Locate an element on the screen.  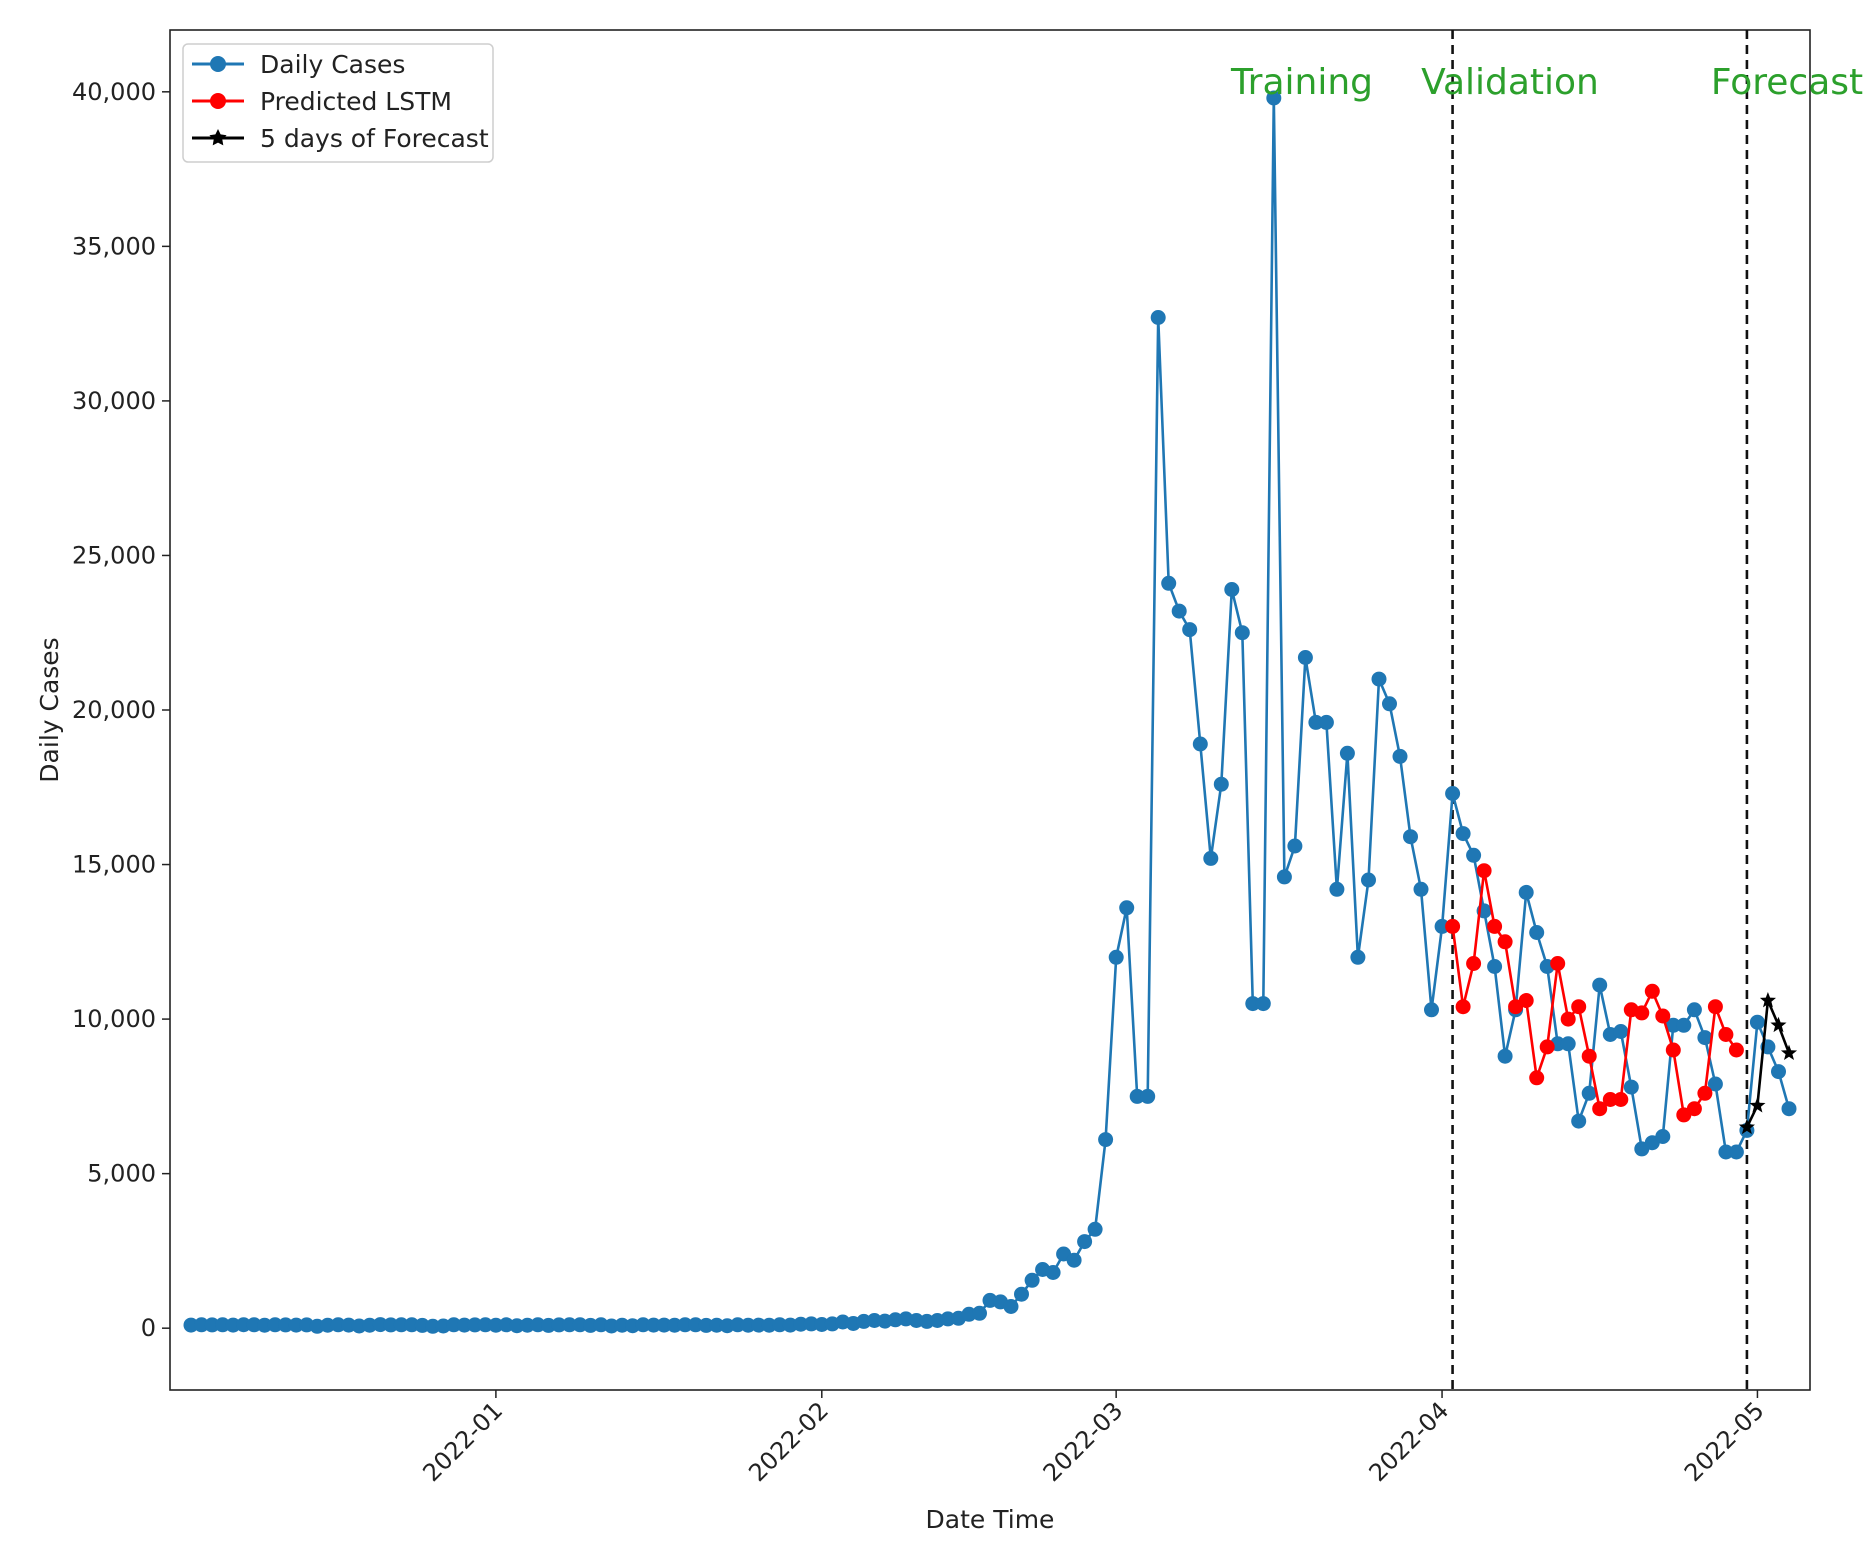
legend-marker-predicted-lstm is located at coordinates (218, 101).